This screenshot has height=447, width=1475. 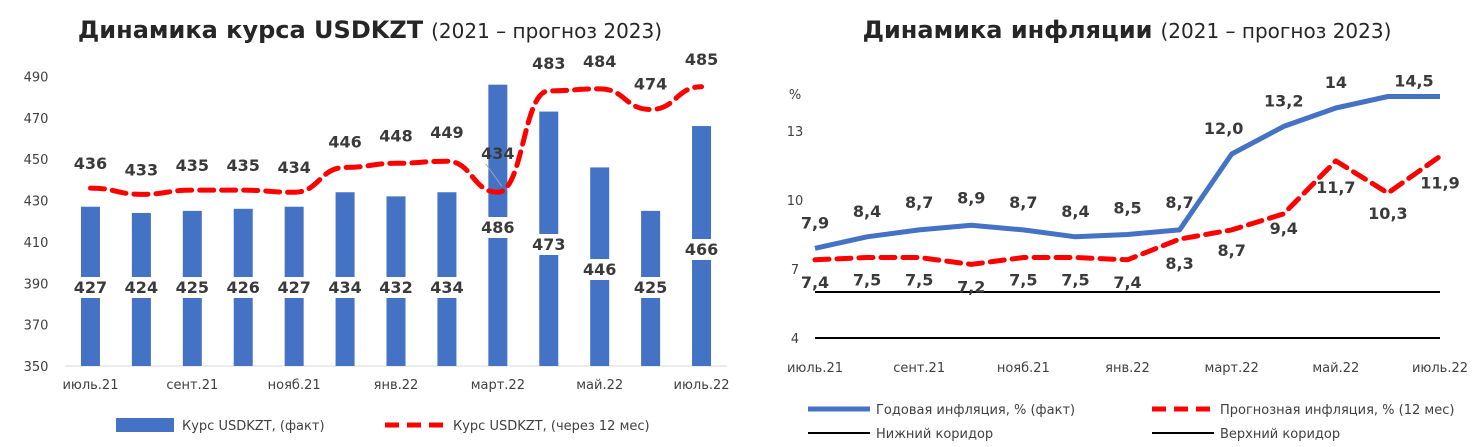 I want to click on chart2-forecast-label: 11,7, so click(x=1335, y=187).